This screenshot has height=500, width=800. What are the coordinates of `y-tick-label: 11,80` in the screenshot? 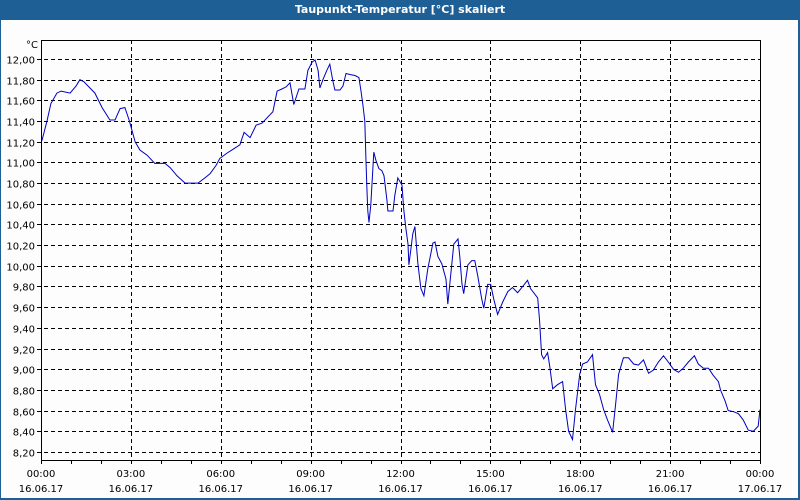 It's located at (20, 82).